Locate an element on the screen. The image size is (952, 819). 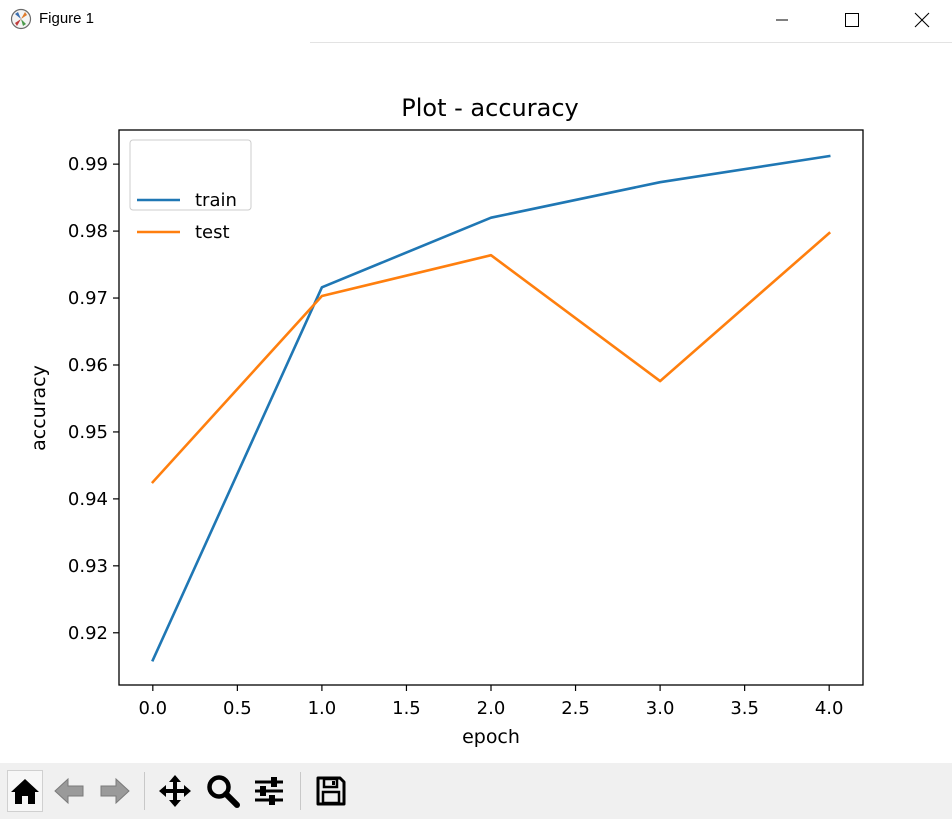
y-tick-label: 0.93 is located at coordinates (88, 566).